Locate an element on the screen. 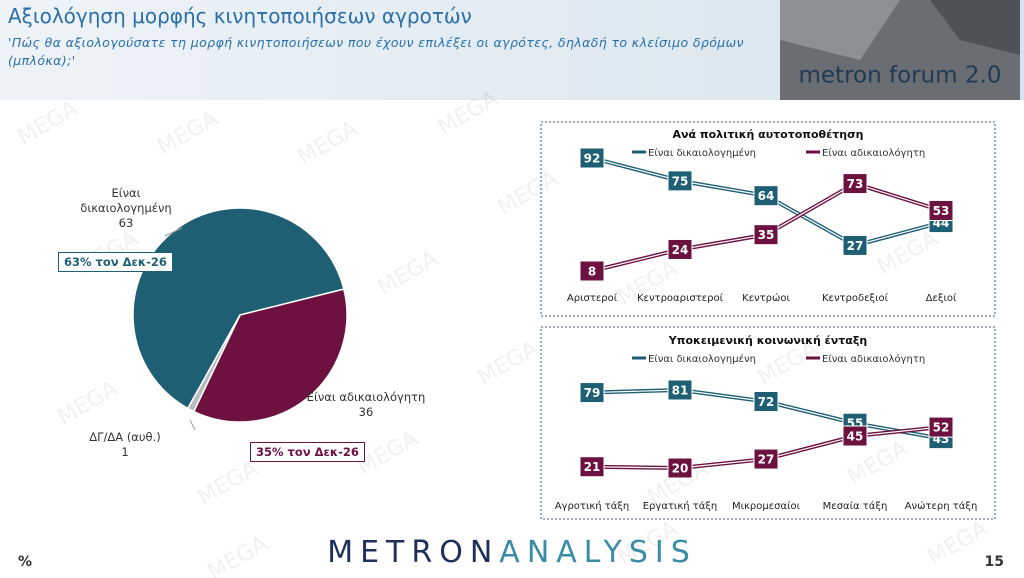  value-label: 72 is located at coordinates (766, 402).